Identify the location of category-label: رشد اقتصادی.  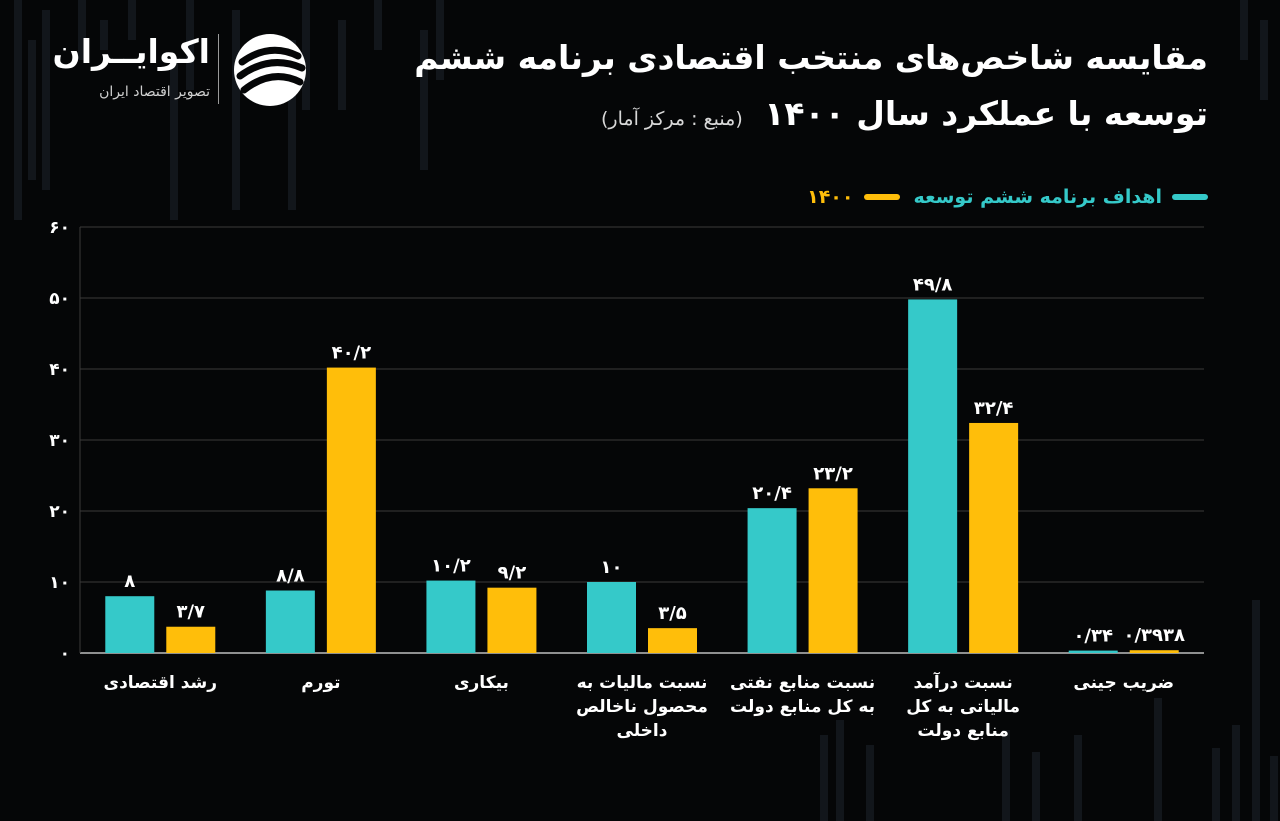
(160, 683).